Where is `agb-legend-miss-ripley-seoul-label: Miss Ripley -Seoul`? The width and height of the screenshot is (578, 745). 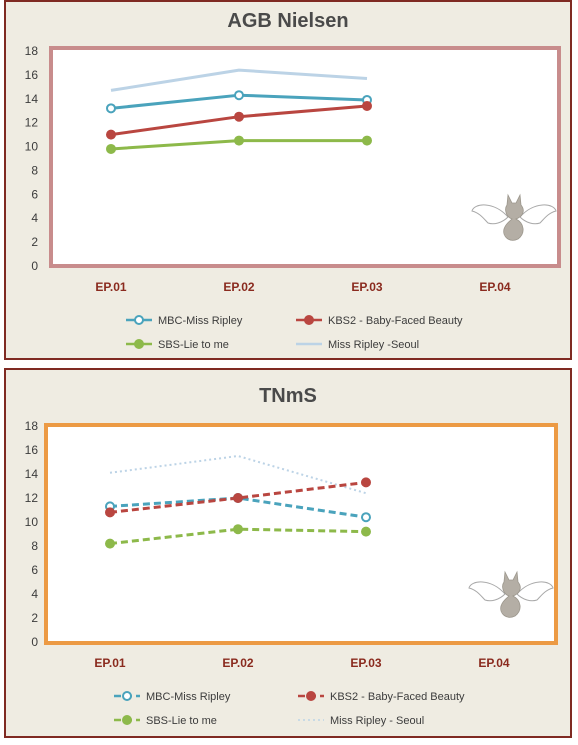
agb-legend-miss-ripley-seoul-label: Miss Ripley -Seoul is located at coordinates (373, 345).